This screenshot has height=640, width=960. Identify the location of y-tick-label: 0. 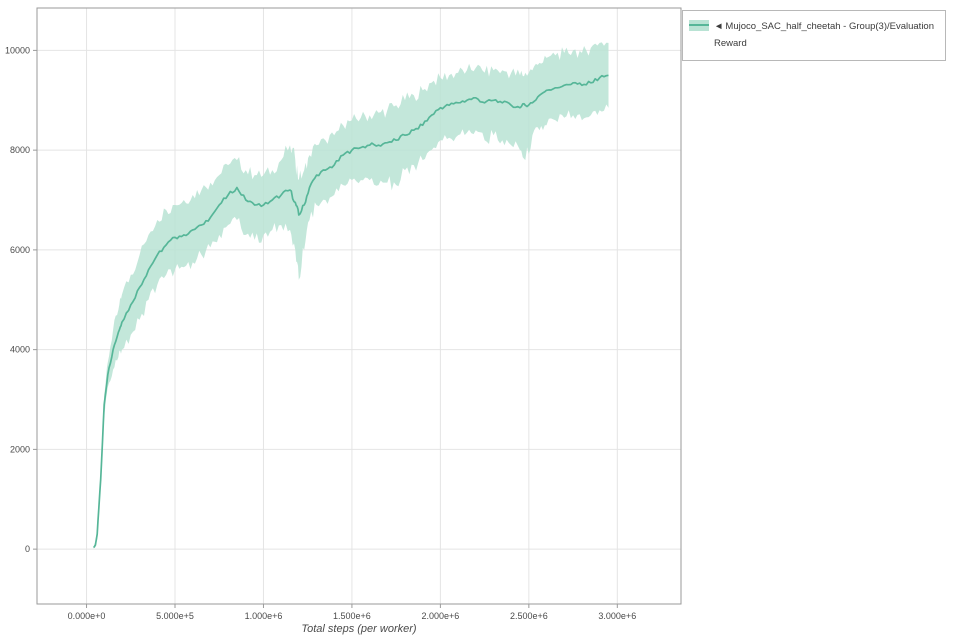
(27, 549).